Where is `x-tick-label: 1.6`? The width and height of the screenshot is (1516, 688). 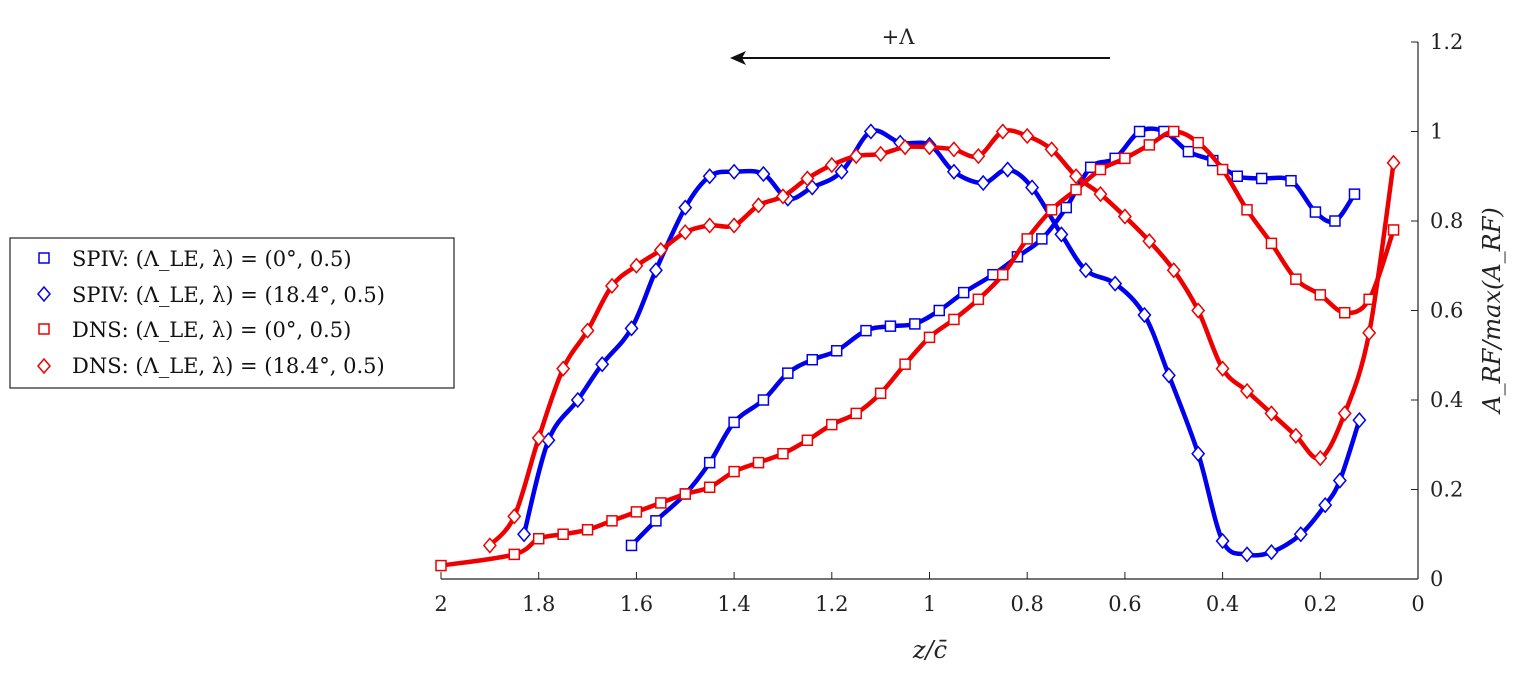 x-tick-label: 1.6 is located at coordinates (636, 604).